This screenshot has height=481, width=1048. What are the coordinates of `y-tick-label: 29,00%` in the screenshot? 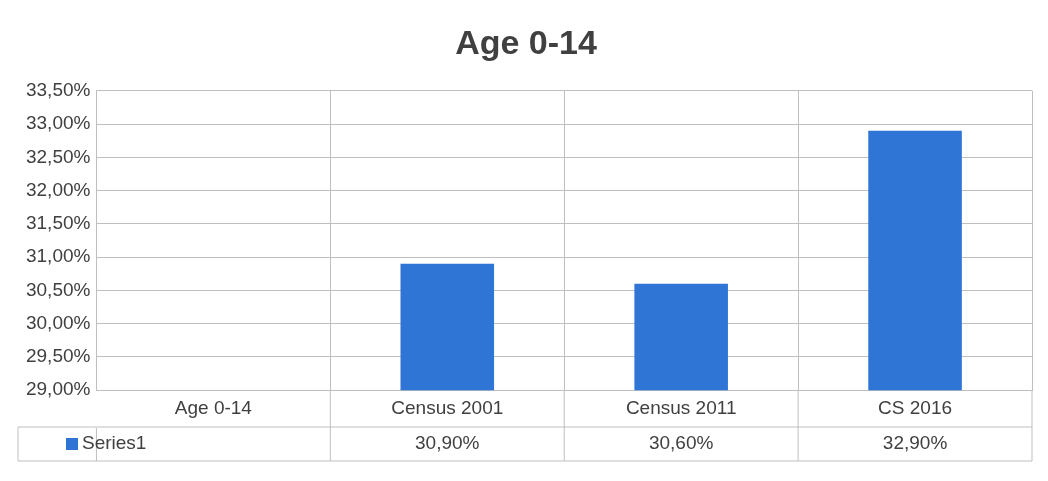 It's located at (58, 389).